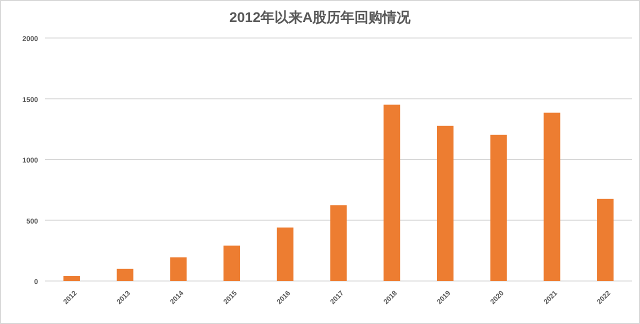  I want to click on chart-title: 2012年以来A股历年回购情况, so click(320, 17).